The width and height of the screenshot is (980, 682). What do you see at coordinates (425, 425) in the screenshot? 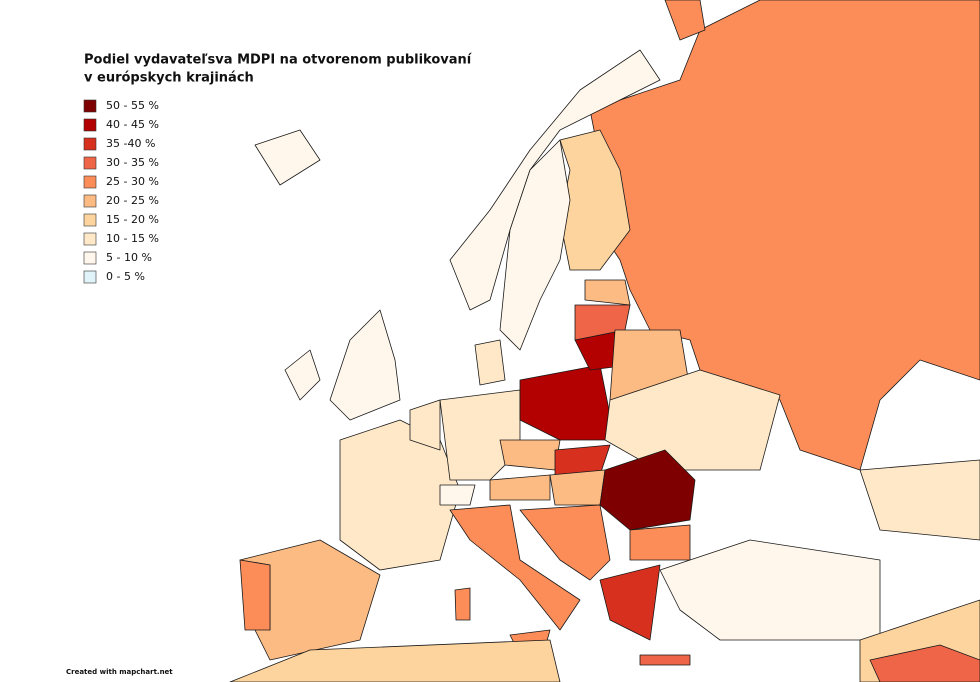
I see `benelux` at bounding box center [425, 425].